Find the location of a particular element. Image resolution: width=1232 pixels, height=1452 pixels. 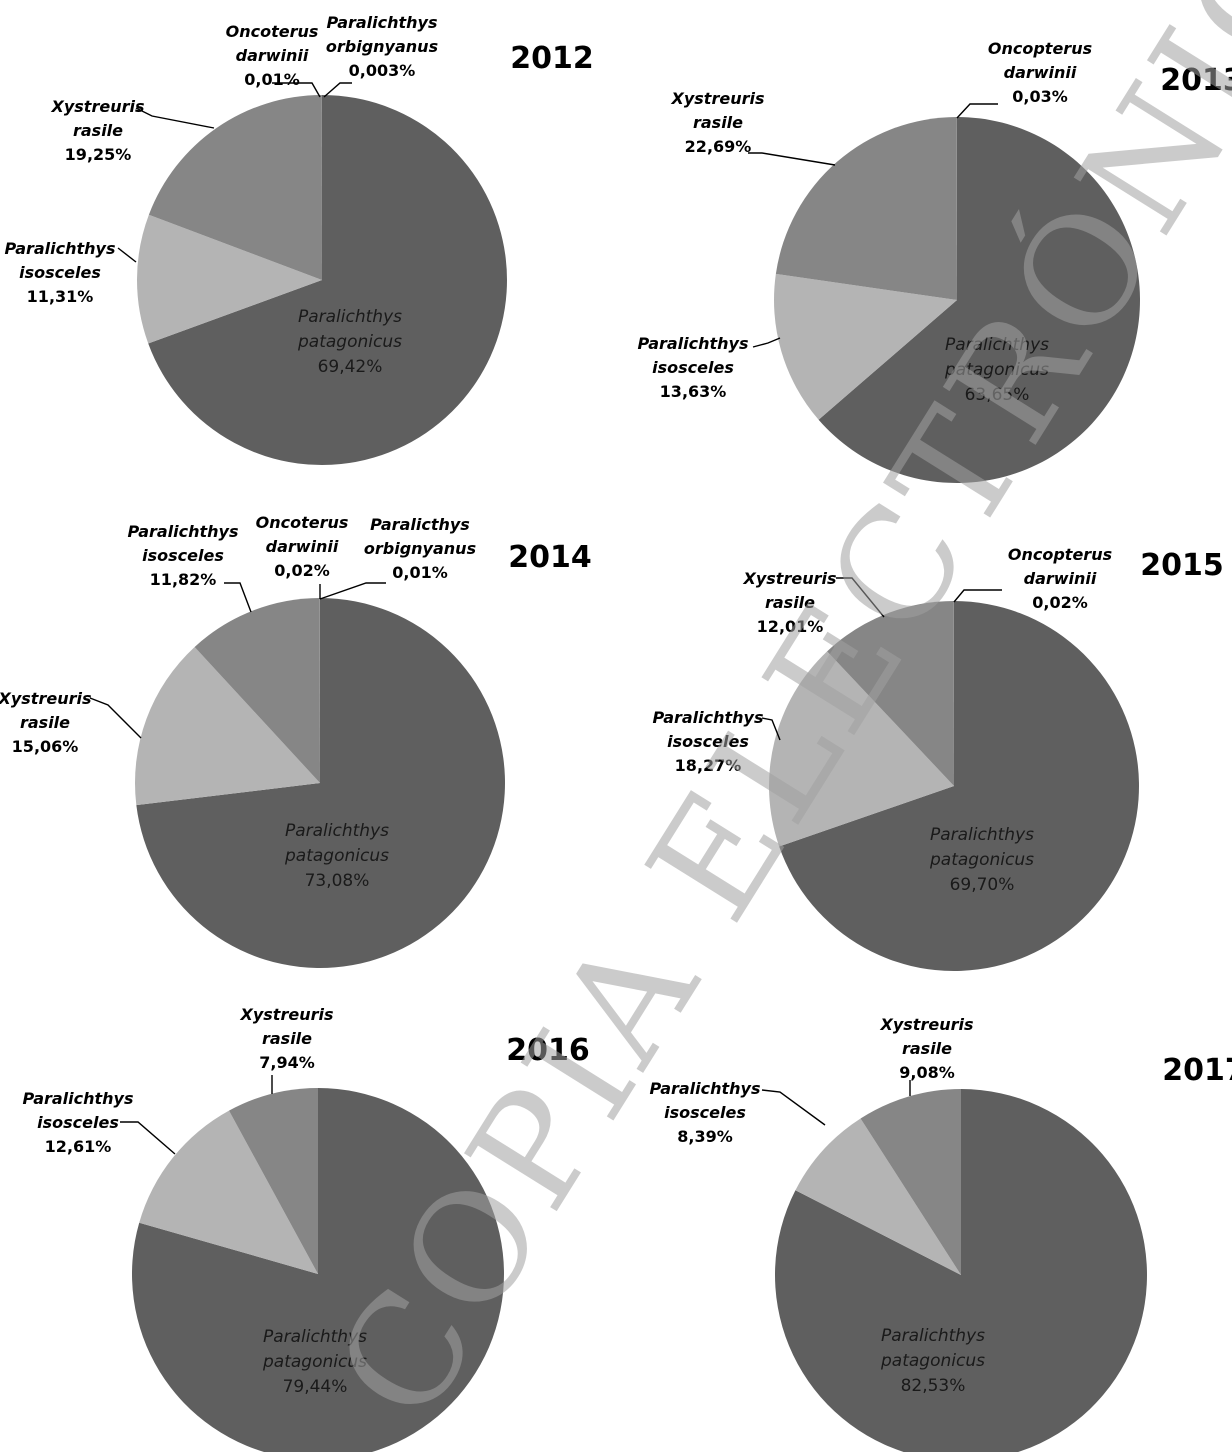

slice-value-label: 13,63% is located at coordinates (693, 391).